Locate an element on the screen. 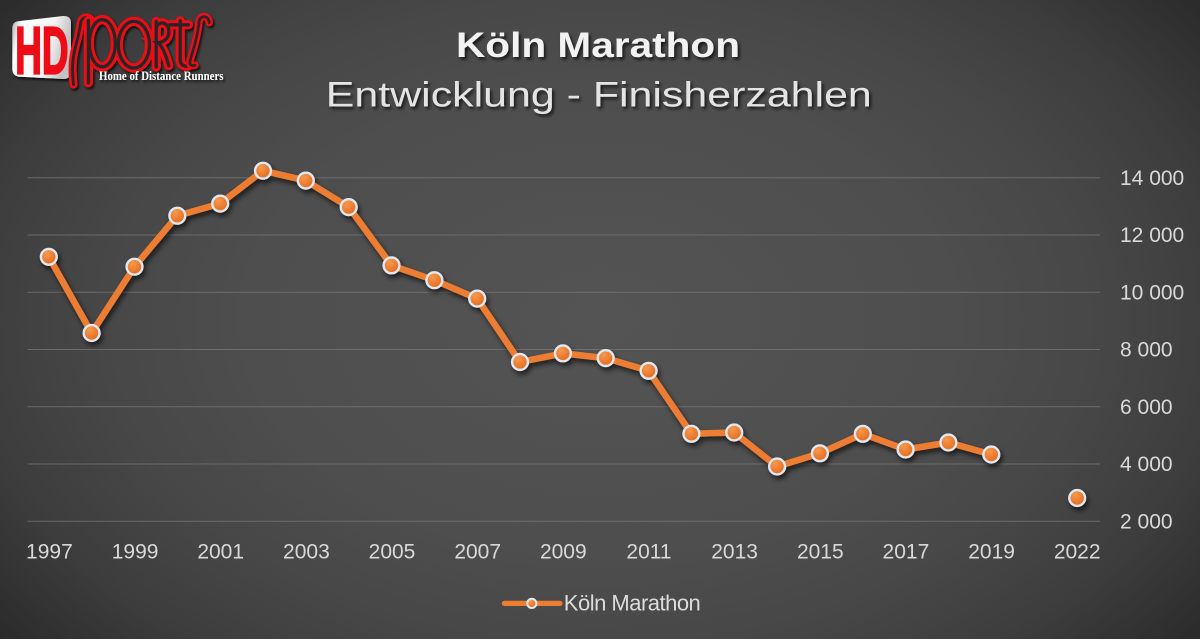  svg-text: 2017 is located at coordinates (906, 552).